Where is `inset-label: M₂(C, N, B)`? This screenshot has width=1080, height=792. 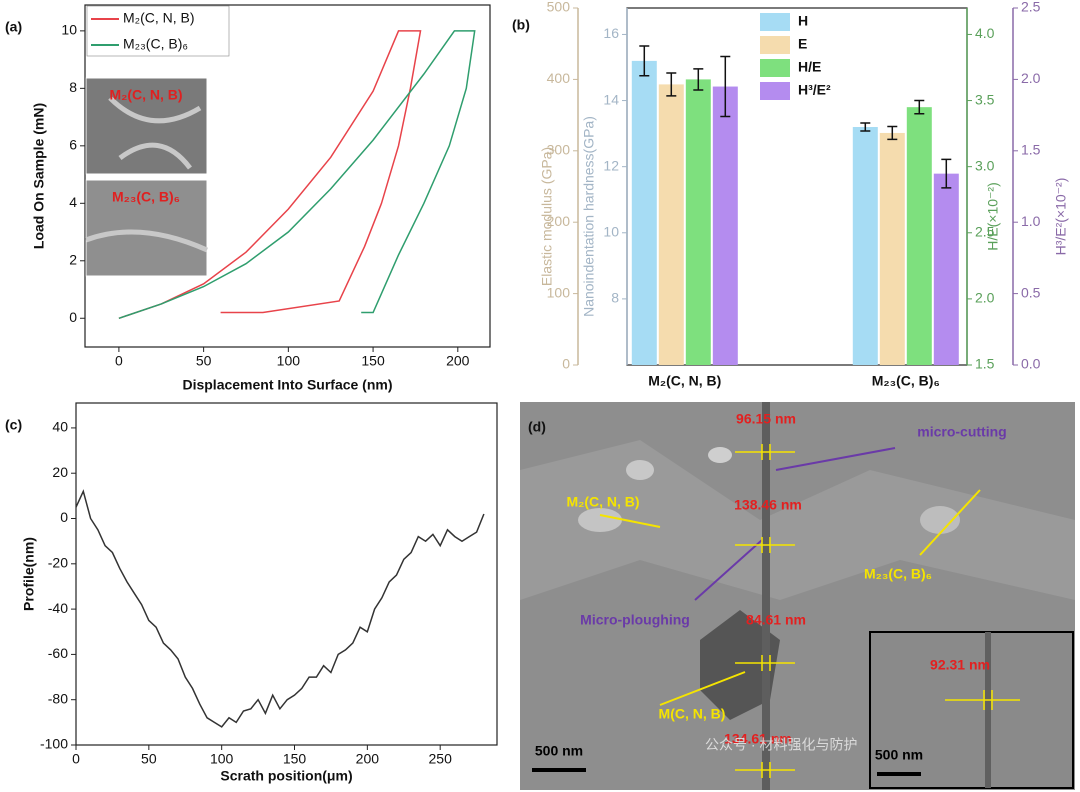 inset-label: M₂(C, N, B) is located at coordinates (145, 95).